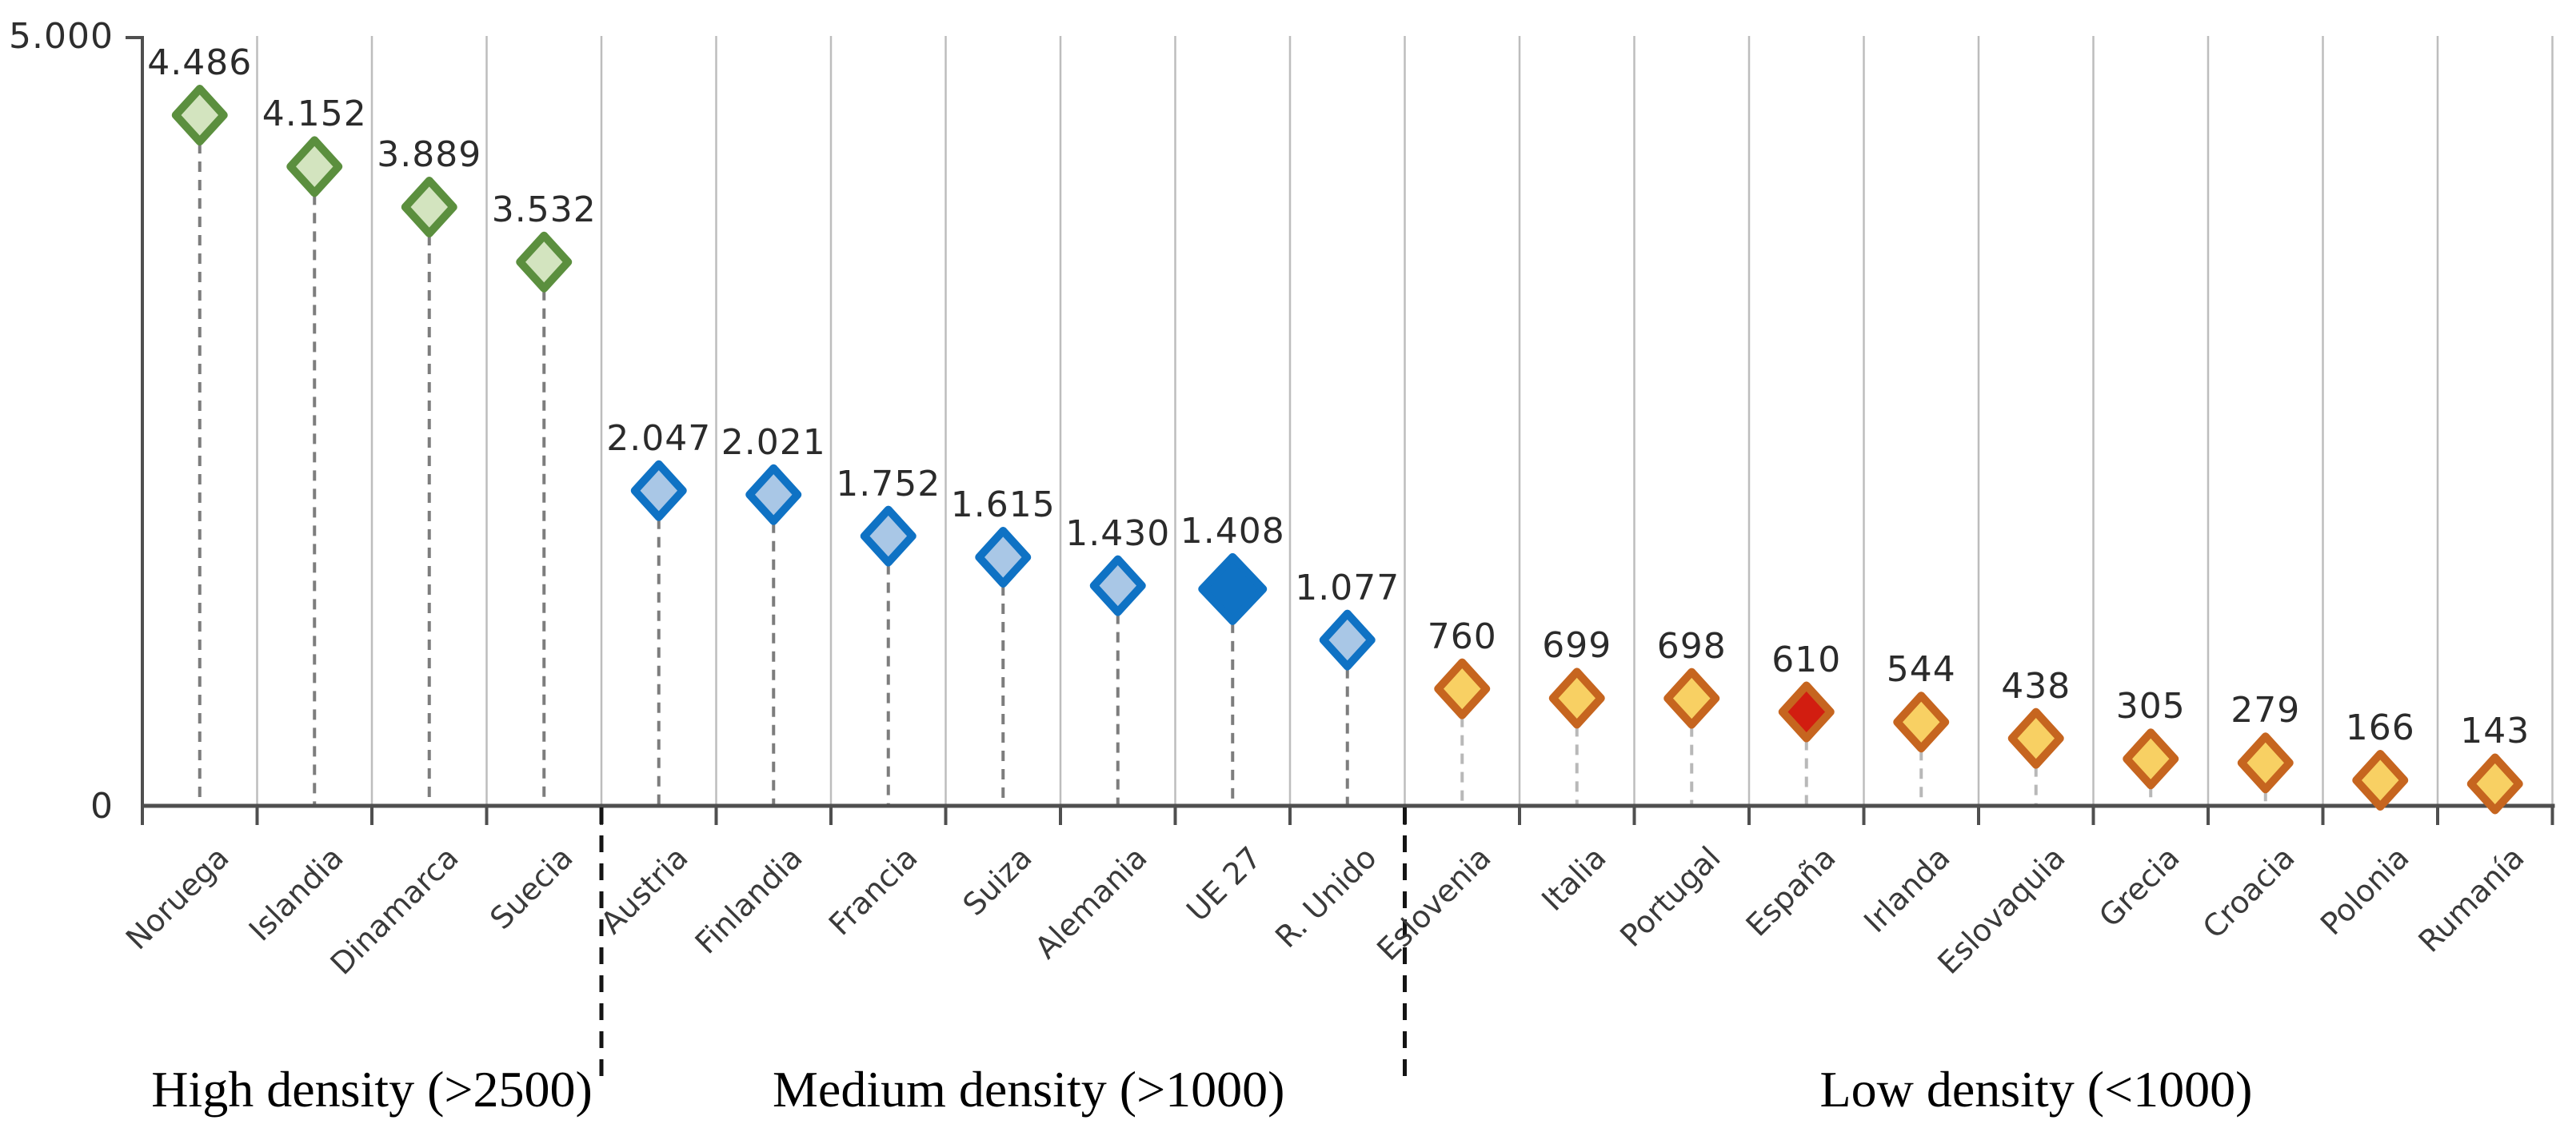 The image size is (2576, 1128). What do you see at coordinates (1029, 1089) in the screenshot?
I see `density-group-label: Medium density (>1000)` at bounding box center [1029, 1089].